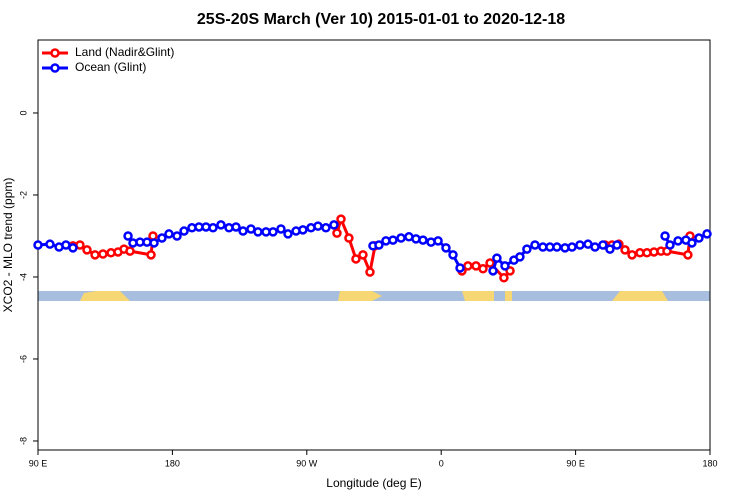 This screenshot has width=750, height=500. I want to click on map-strip, so click(374, 296).